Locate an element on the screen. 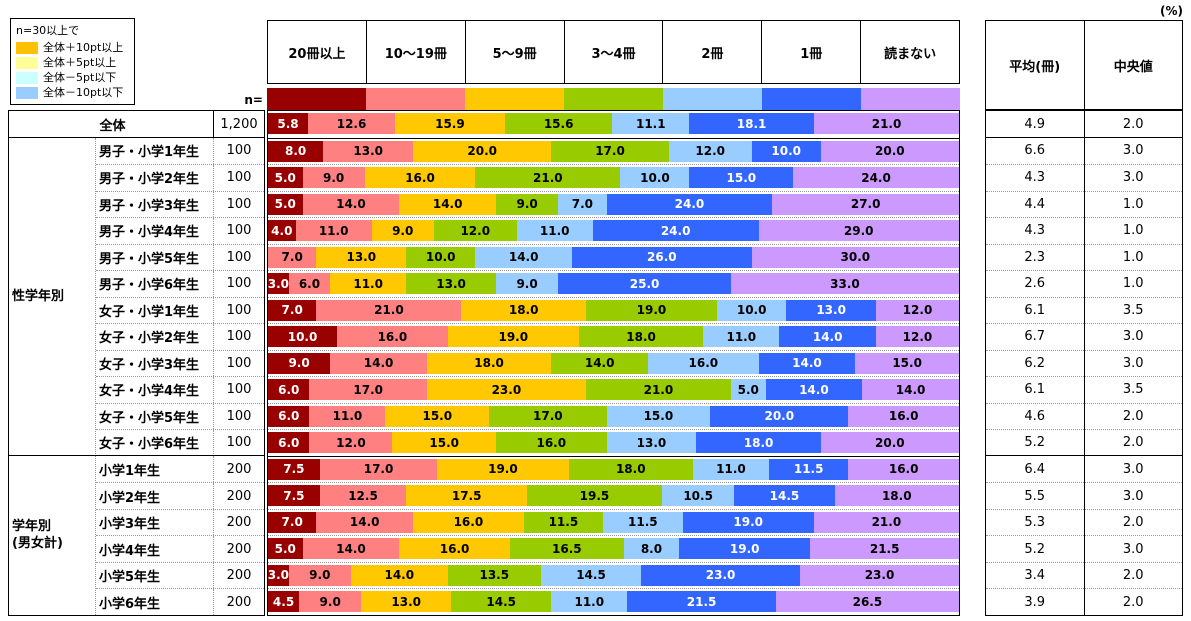 Image resolution: width=1191 pixels, height=621 pixels. bar-segment-4: 11.0 is located at coordinates (554, 231).